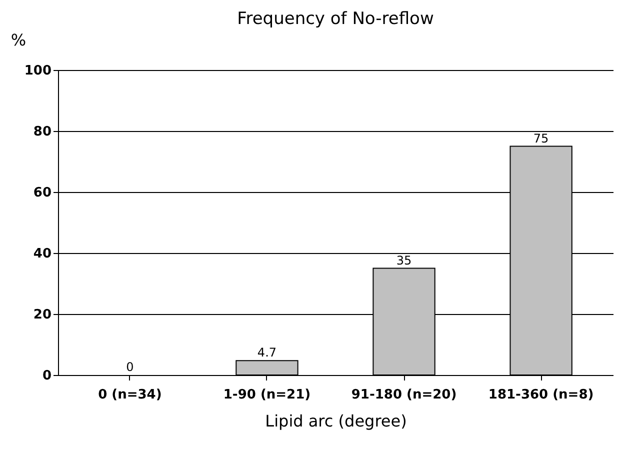  Describe the element at coordinates (267, 395) in the screenshot. I see `x-tick-label: 1-90 (n=21)` at that location.